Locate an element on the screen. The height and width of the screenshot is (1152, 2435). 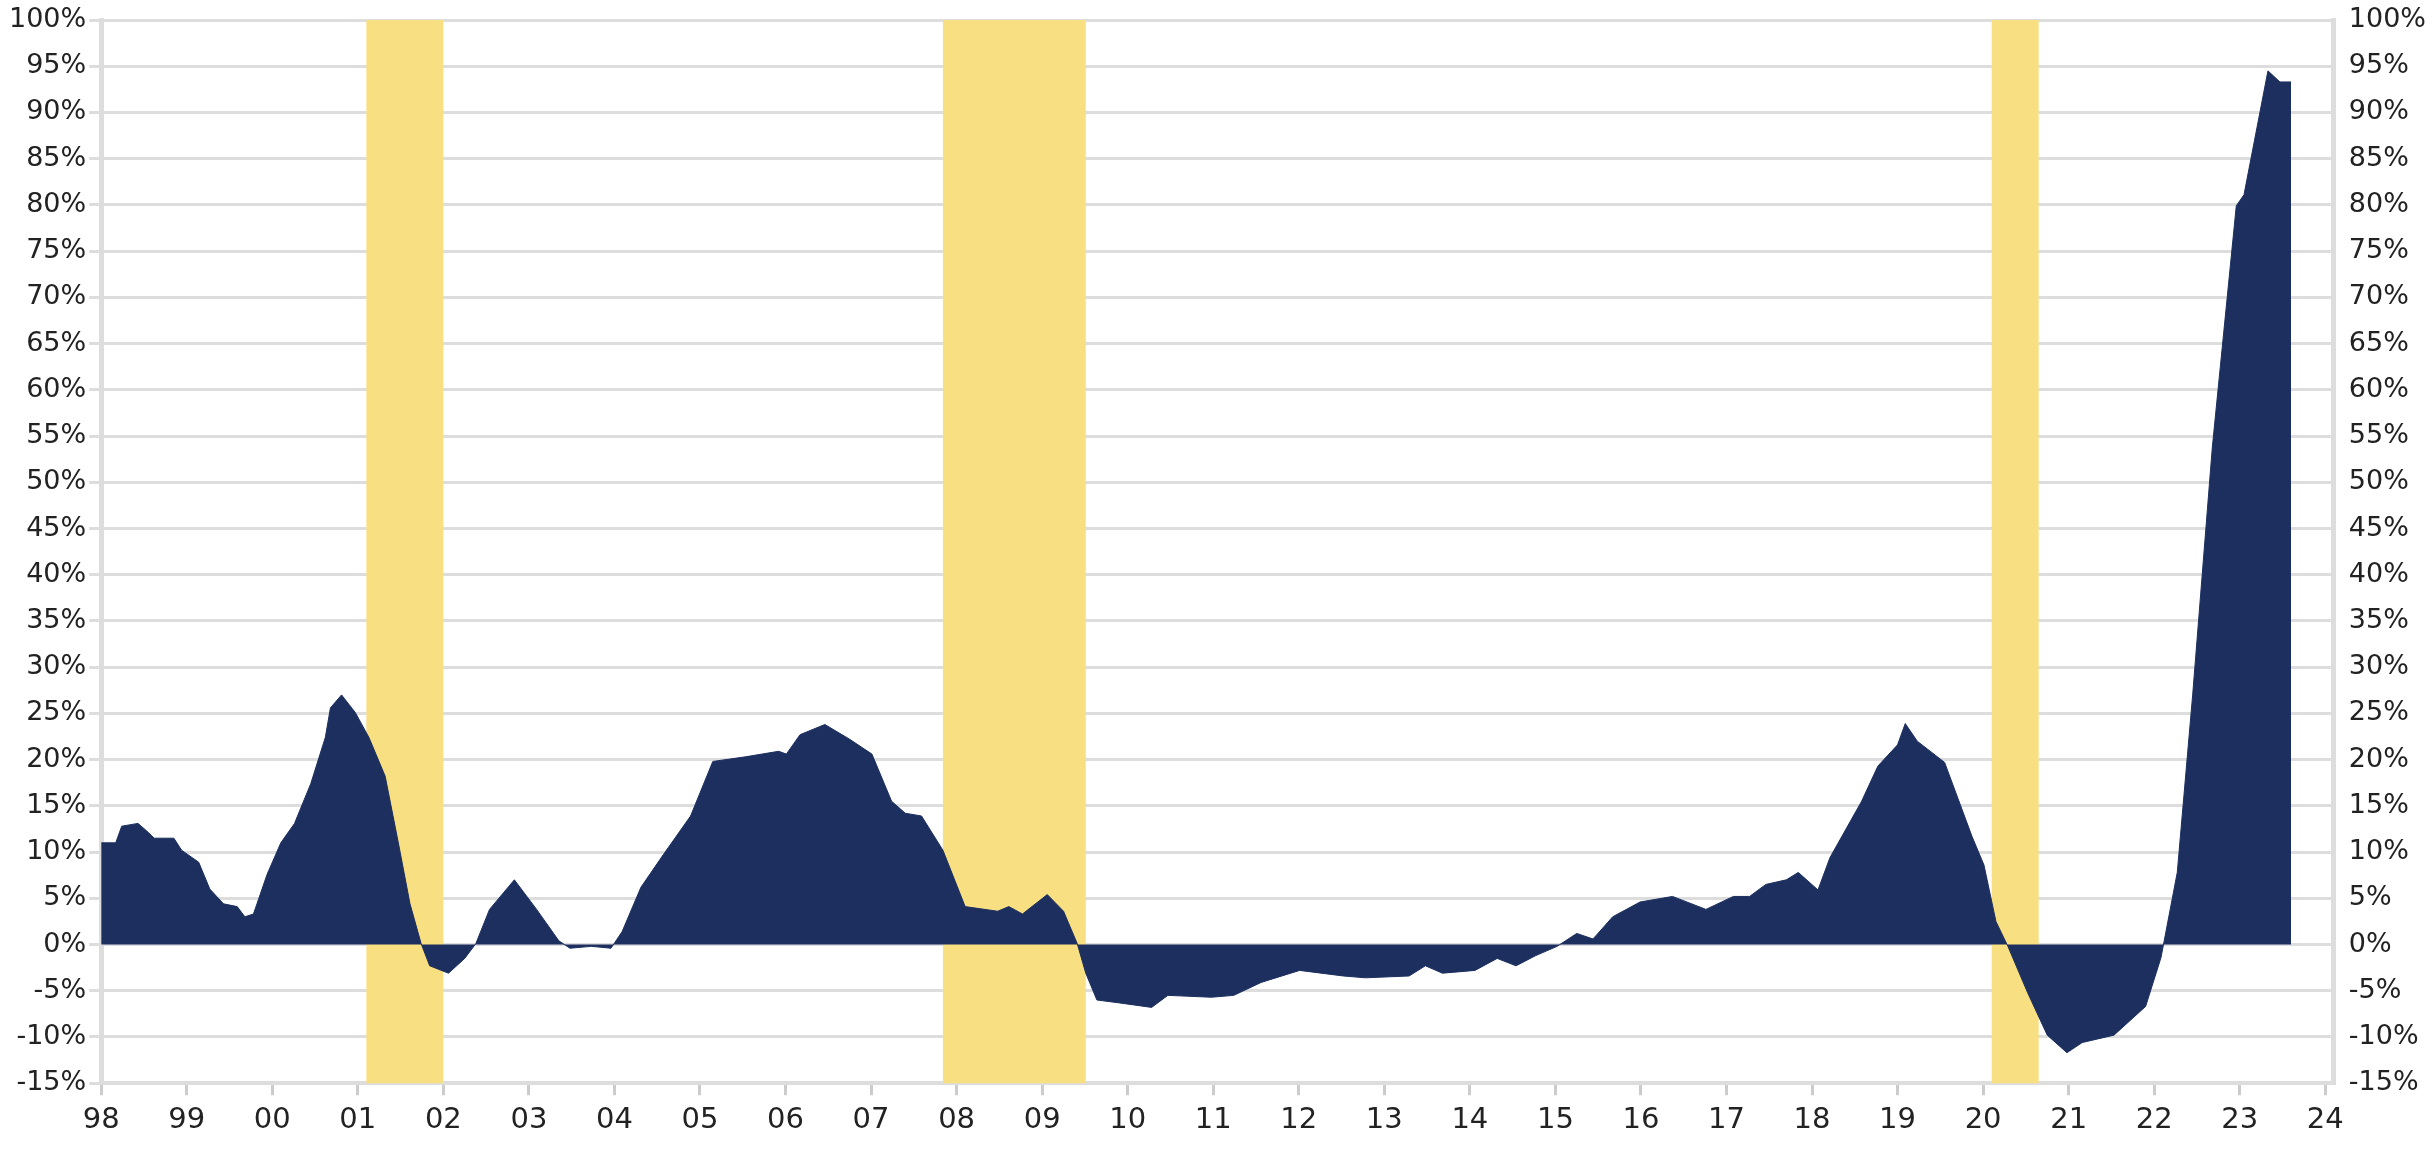
y-tick-label: 55% is located at coordinates (56, 434).